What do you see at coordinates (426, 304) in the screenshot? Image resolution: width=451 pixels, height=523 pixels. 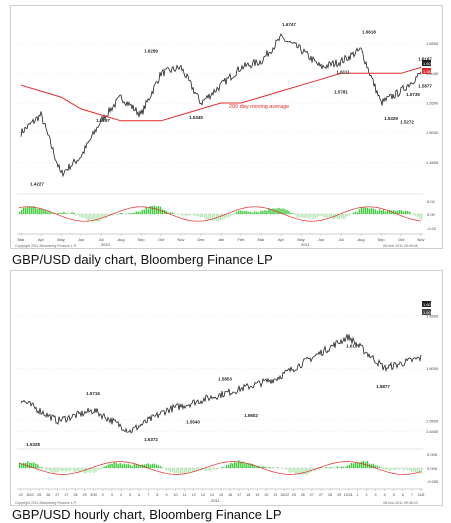 I see `hourly-last-price-box` at bounding box center [426, 304].